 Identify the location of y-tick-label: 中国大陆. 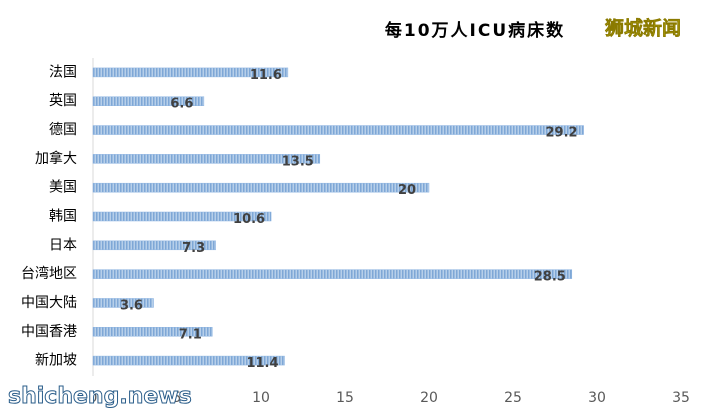
(49, 303).